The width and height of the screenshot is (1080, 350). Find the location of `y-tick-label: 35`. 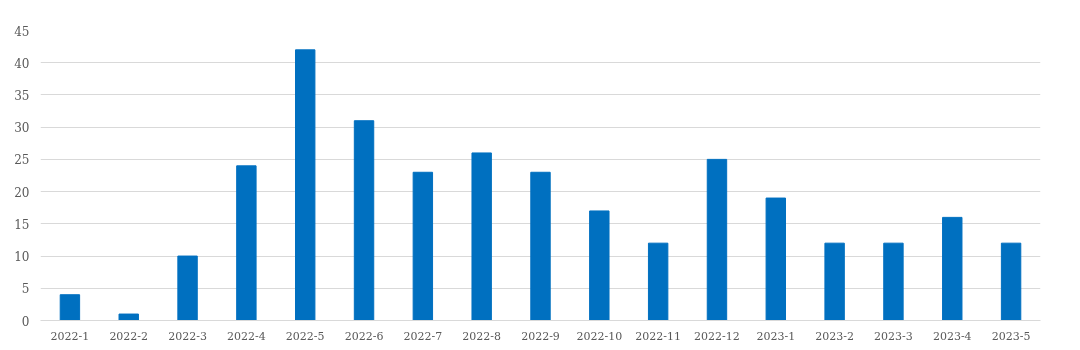

y-tick-label: 35 is located at coordinates (22, 95).